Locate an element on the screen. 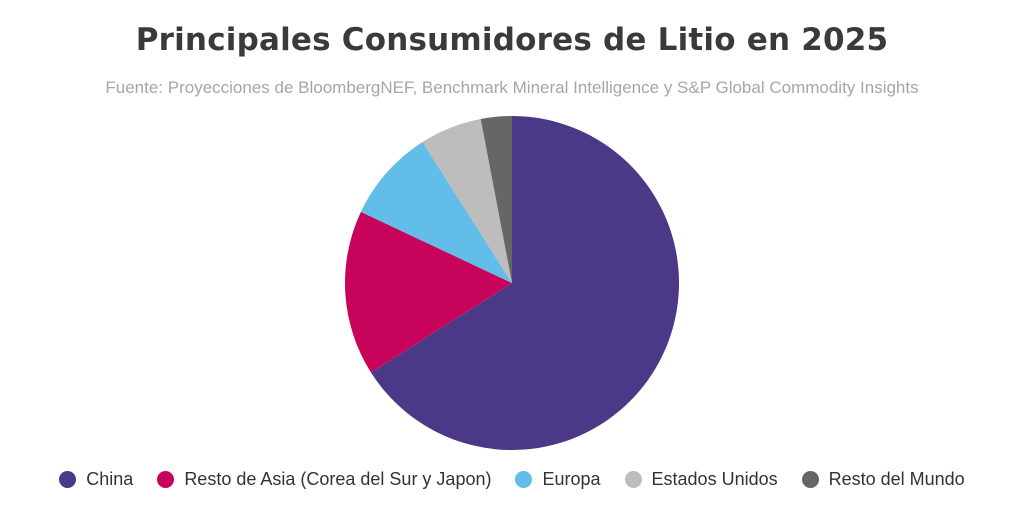 This screenshot has height=515, width=1024. legend-item: Estados Unidos is located at coordinates (701, 479).